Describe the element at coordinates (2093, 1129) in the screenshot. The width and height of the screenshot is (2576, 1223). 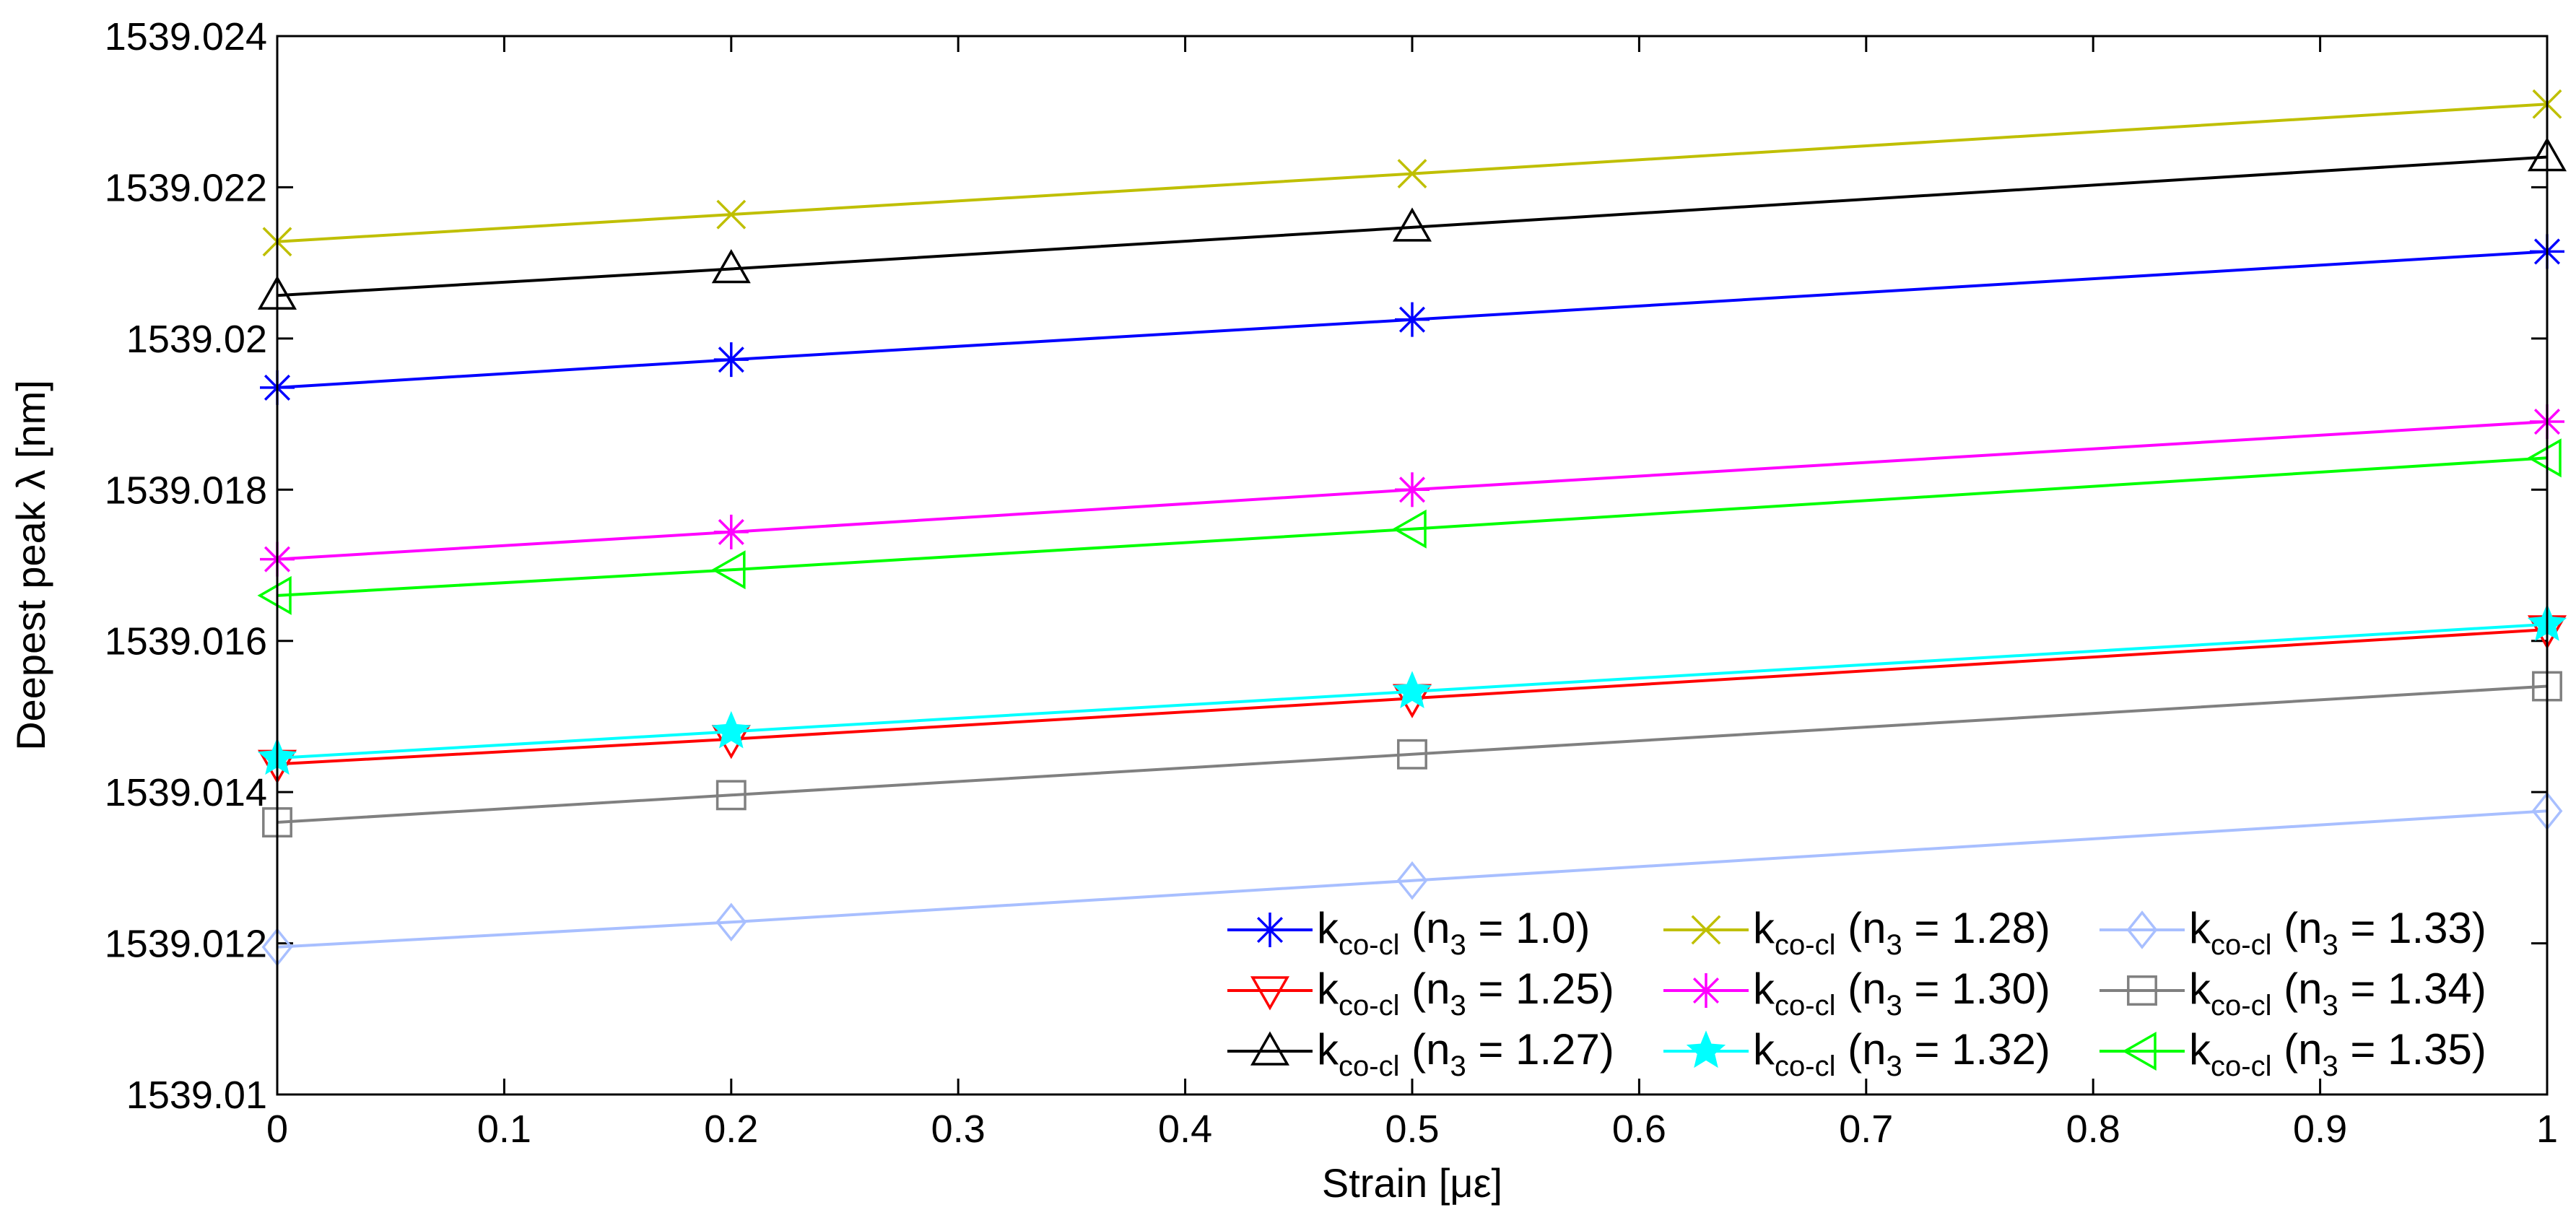
I see `x-tick-label: 0.8` at that location.